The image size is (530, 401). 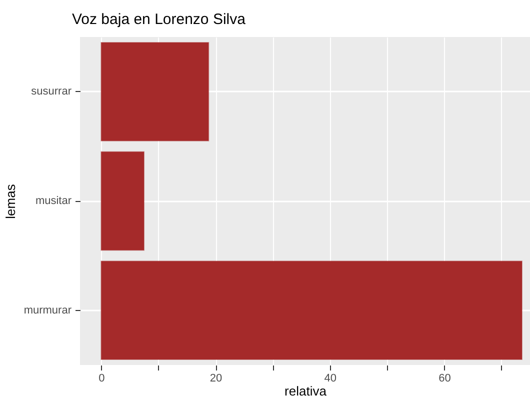 I want to click on y-tick-label: susurrar, so click(x=51, y=92).